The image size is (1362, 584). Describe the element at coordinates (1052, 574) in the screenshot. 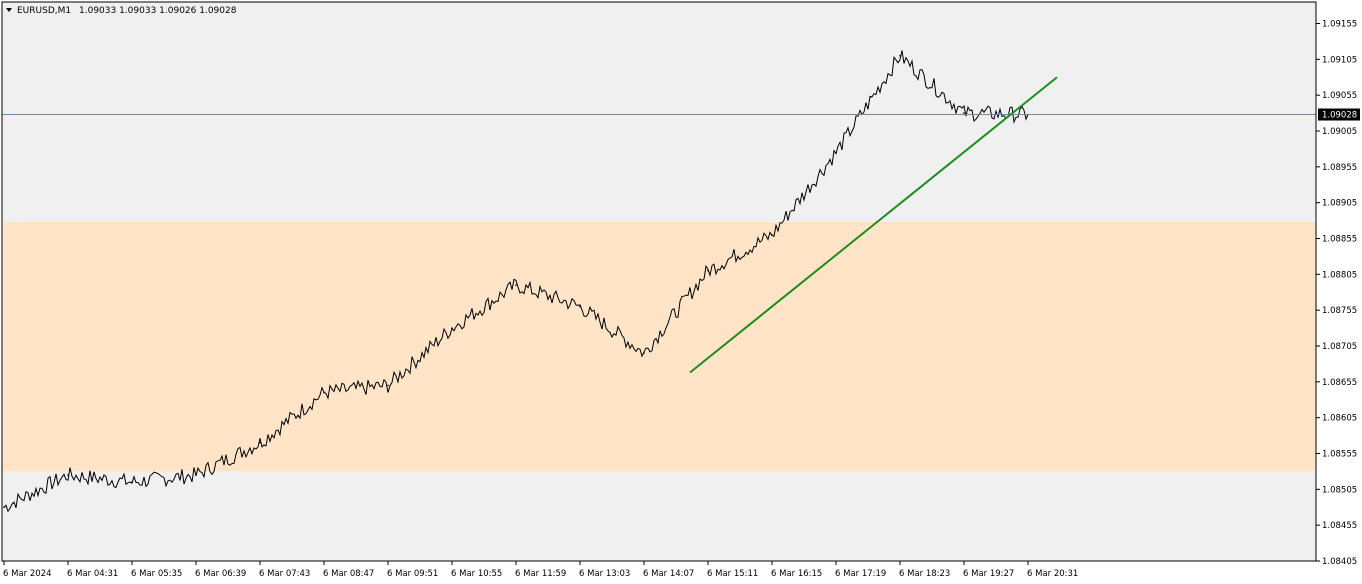

I see `x-tick-label: 6 Mar 20:31` at that location.